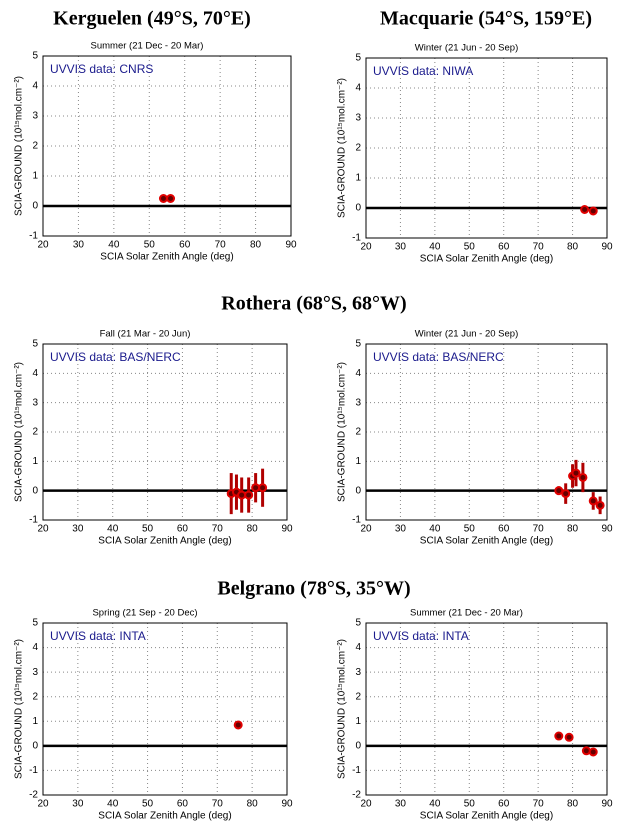  I want to click on station-heading: Macquarie (54°S, 159°E), so click(486, 19).